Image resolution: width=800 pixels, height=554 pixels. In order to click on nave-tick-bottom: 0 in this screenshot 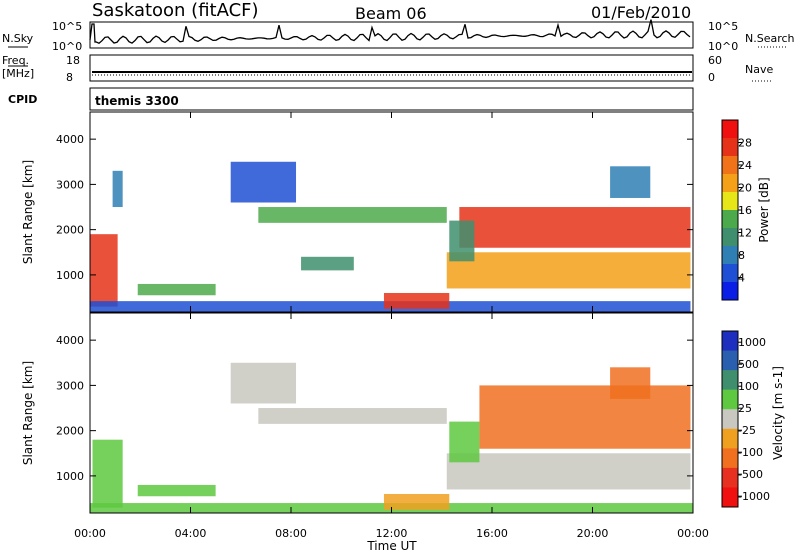, I will do `click(711, 77)`.